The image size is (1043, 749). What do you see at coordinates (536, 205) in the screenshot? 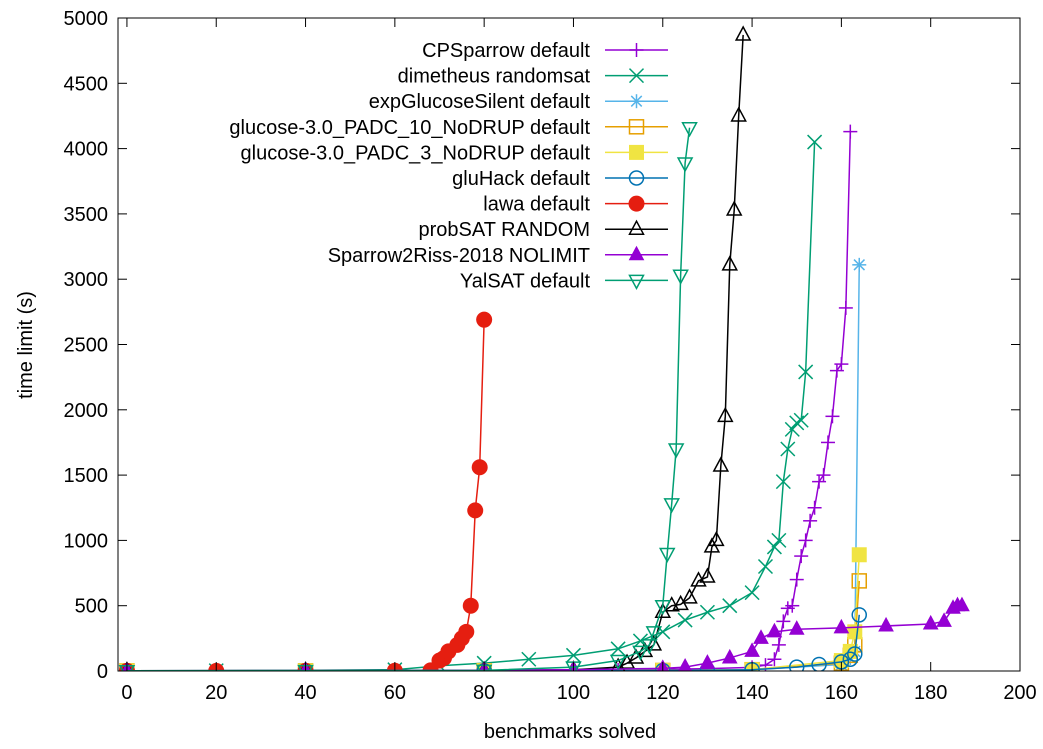
I see `legend-label: lawa default` at bounding box center [536, 205].